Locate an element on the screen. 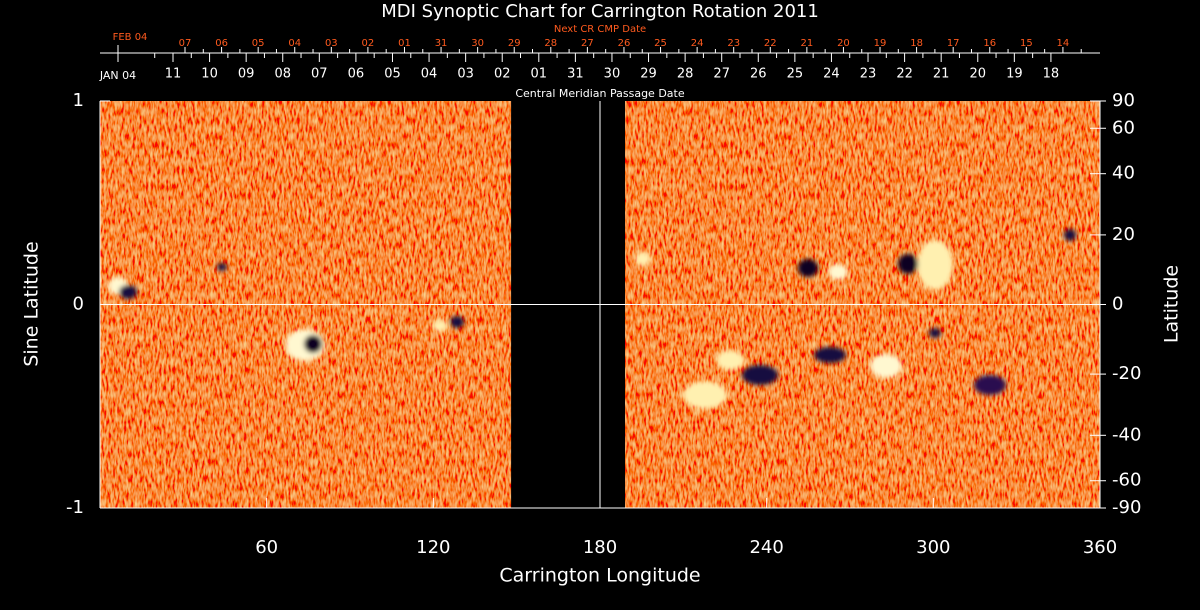 Image resolution: width=1200 pixels, height=610 pixels. date-label: 28 is located at coordinates (685, 74).